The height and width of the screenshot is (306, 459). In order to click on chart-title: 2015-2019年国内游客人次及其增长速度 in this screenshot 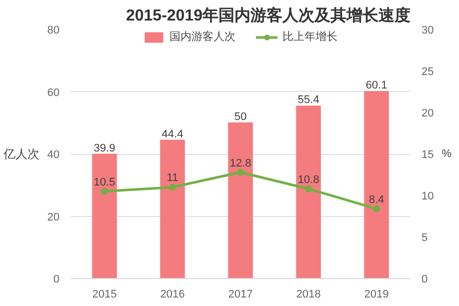, I will do `click(268, 15)`.